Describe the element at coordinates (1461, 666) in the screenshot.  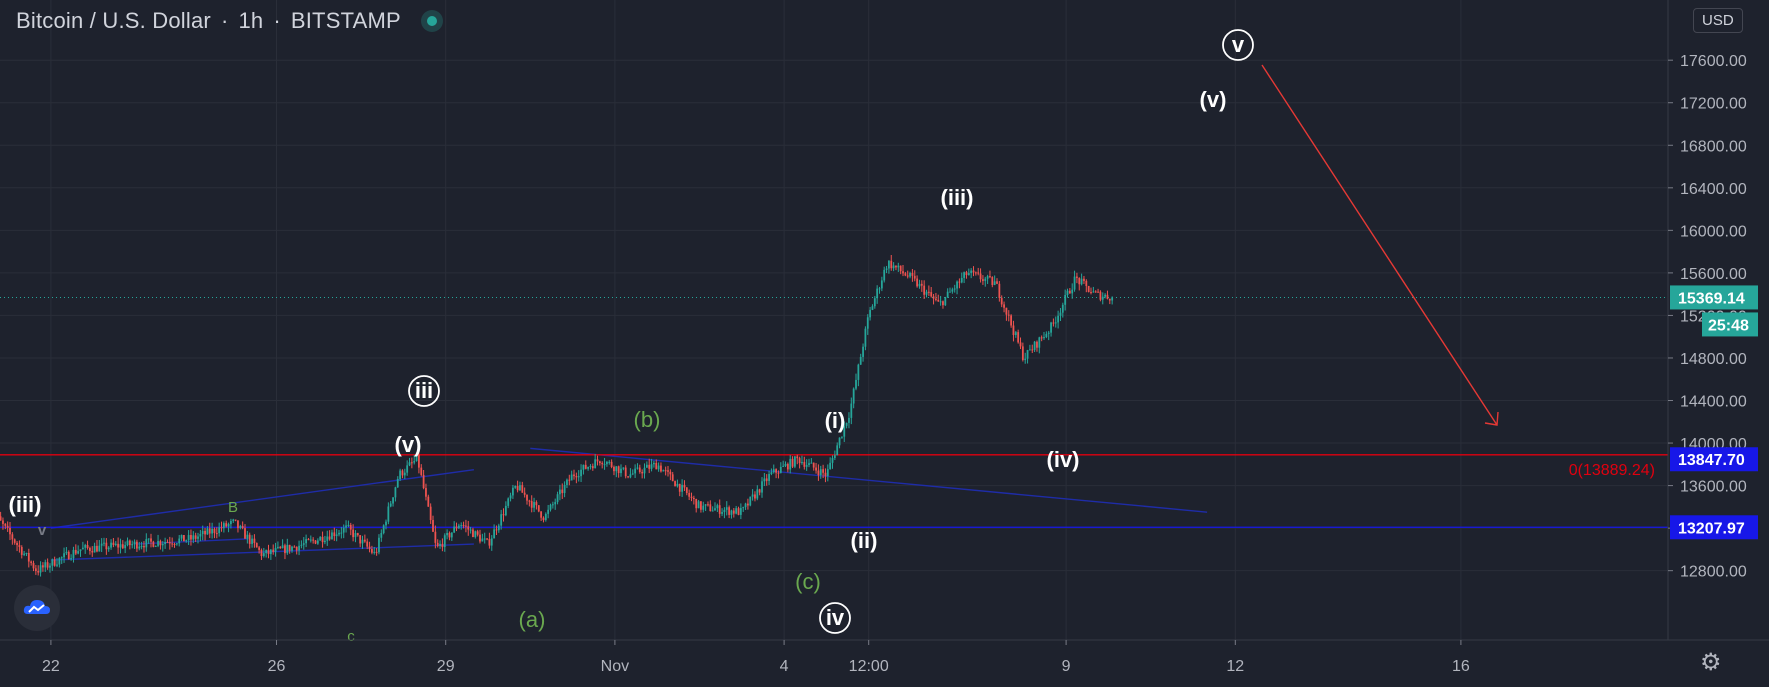
I see `x-tick-label: 16` at that location.